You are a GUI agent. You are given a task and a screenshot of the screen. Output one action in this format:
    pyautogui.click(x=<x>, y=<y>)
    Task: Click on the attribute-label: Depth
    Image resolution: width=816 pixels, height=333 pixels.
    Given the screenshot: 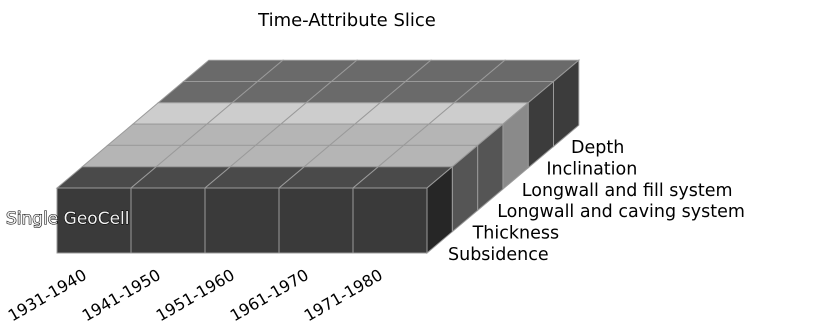 What is the action you would take?
    pyautogui.click(x=597, y=148)
    